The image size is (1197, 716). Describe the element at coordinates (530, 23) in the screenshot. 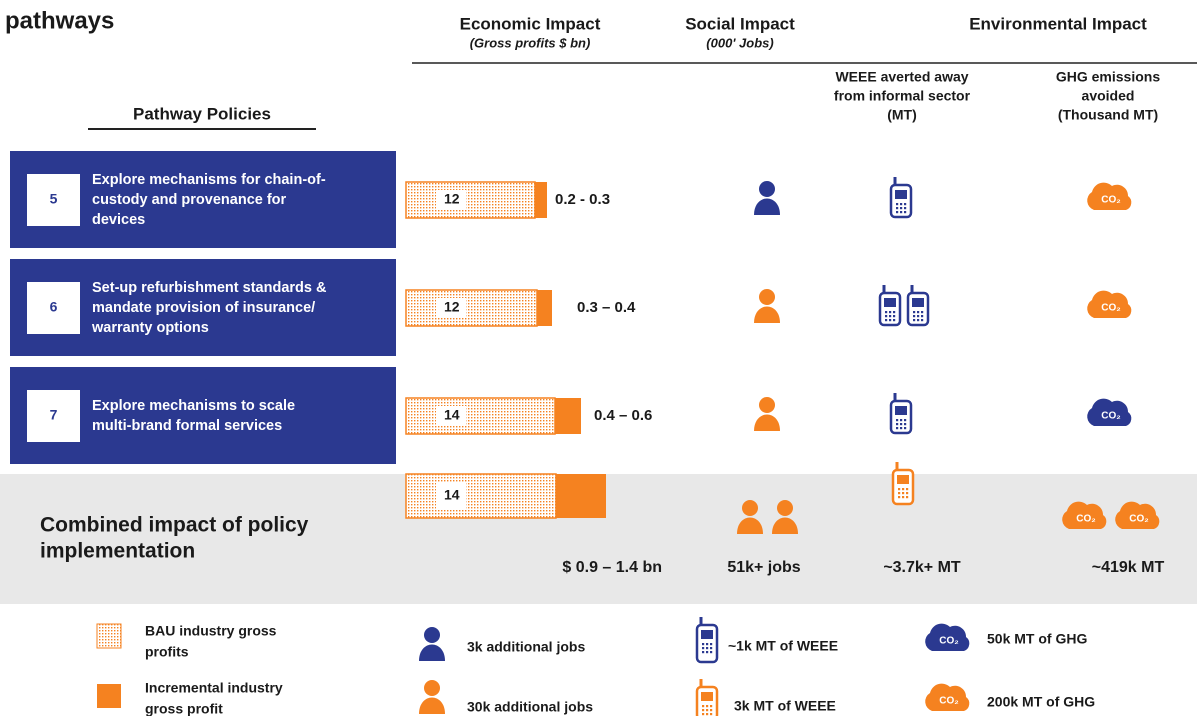

I see `column-title: Economic Impact` at that location.